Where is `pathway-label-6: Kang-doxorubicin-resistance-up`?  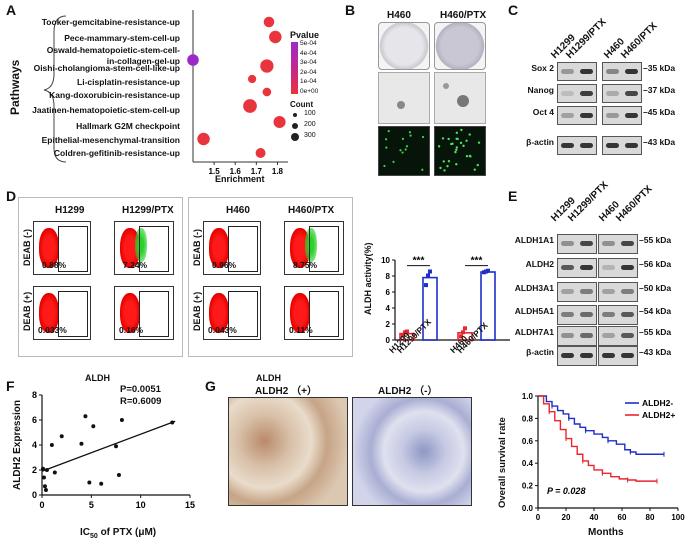
pathway-label-6: Kang-doxorubicin-resistance-up is located at coordinates (114, 95).